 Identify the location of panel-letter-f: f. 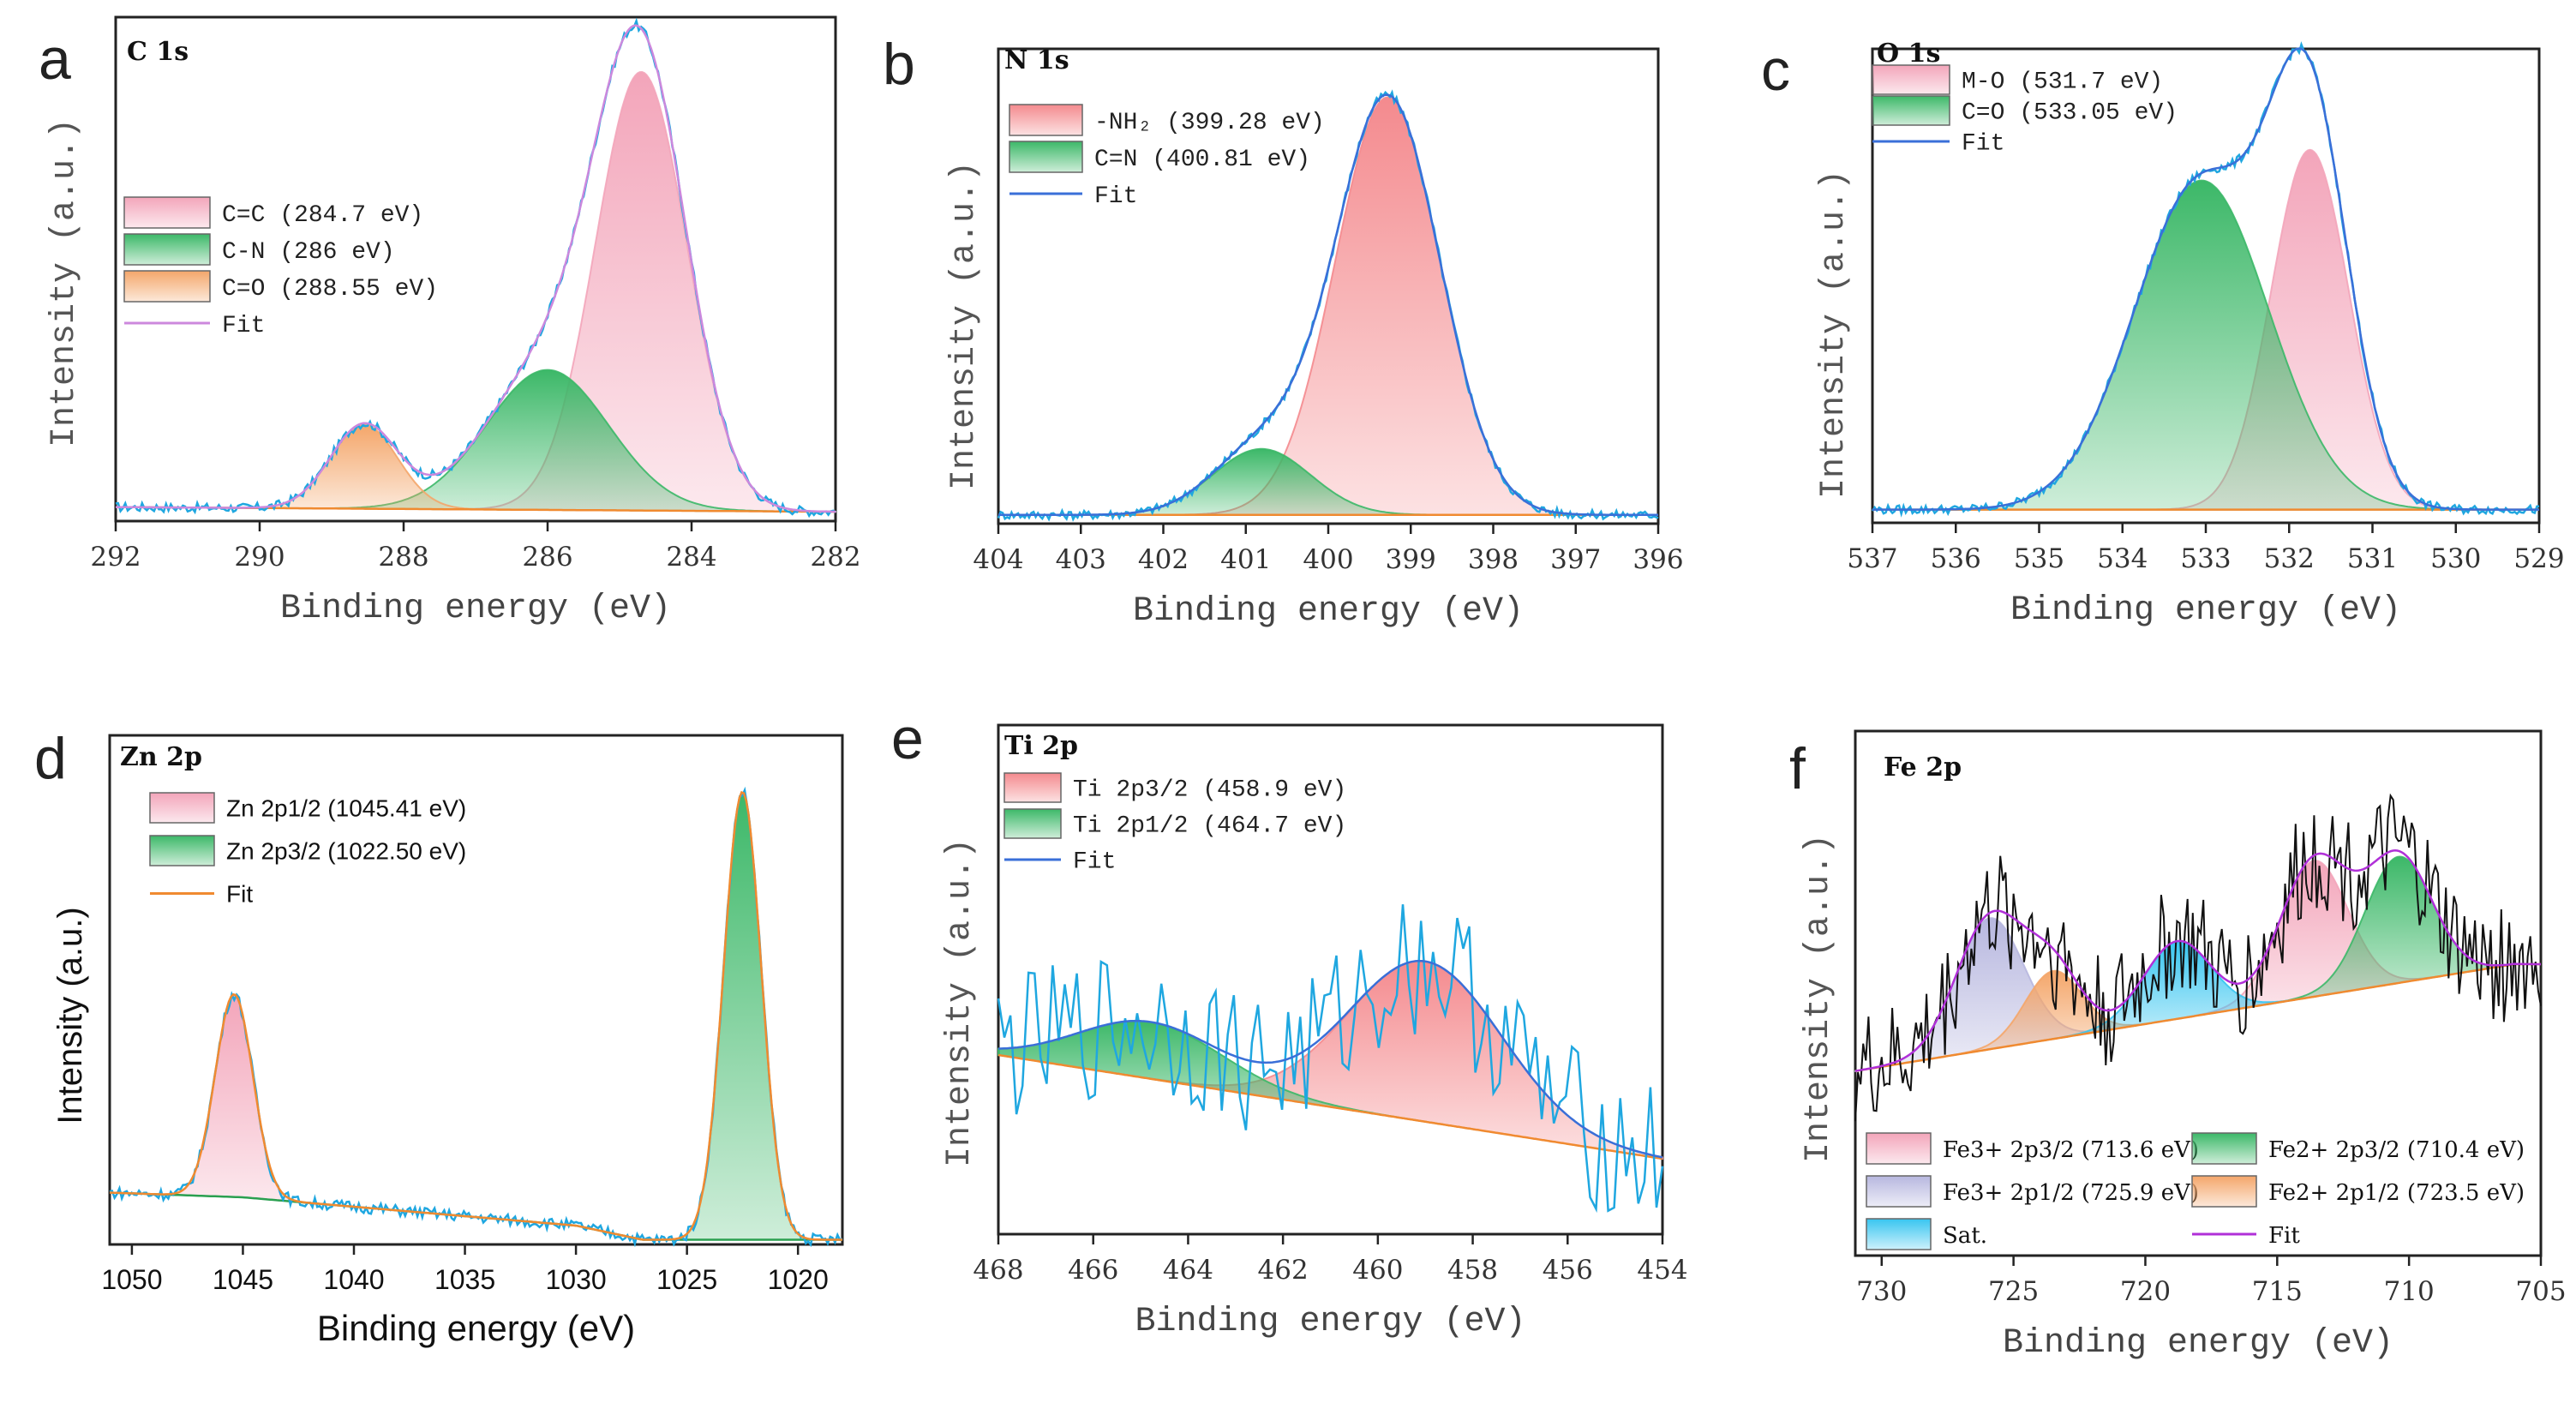
(1797, 768).